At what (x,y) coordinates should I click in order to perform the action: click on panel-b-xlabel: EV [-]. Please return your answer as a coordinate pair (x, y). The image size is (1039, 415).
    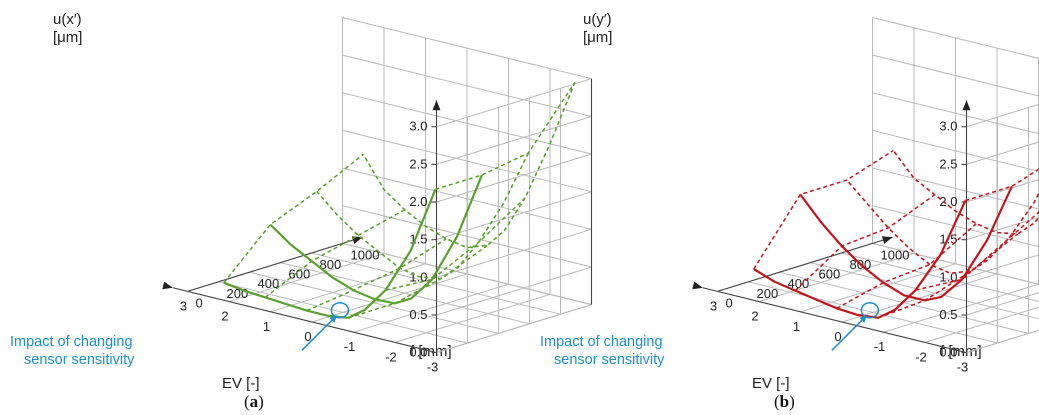
    Looking at the image, I should click on (771, 383).